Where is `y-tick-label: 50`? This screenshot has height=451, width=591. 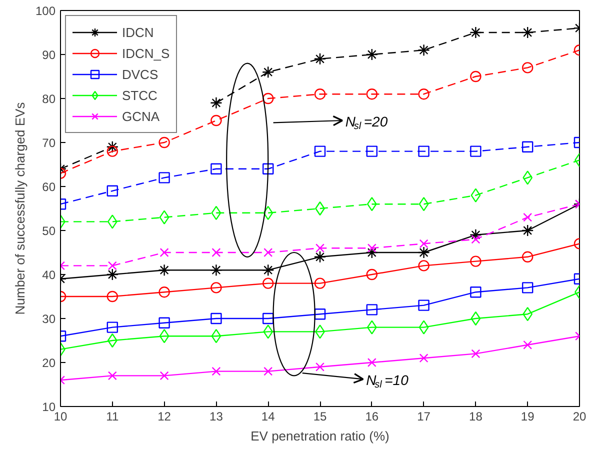
y-tick-label: 50 is located at coordinates (49, 231).